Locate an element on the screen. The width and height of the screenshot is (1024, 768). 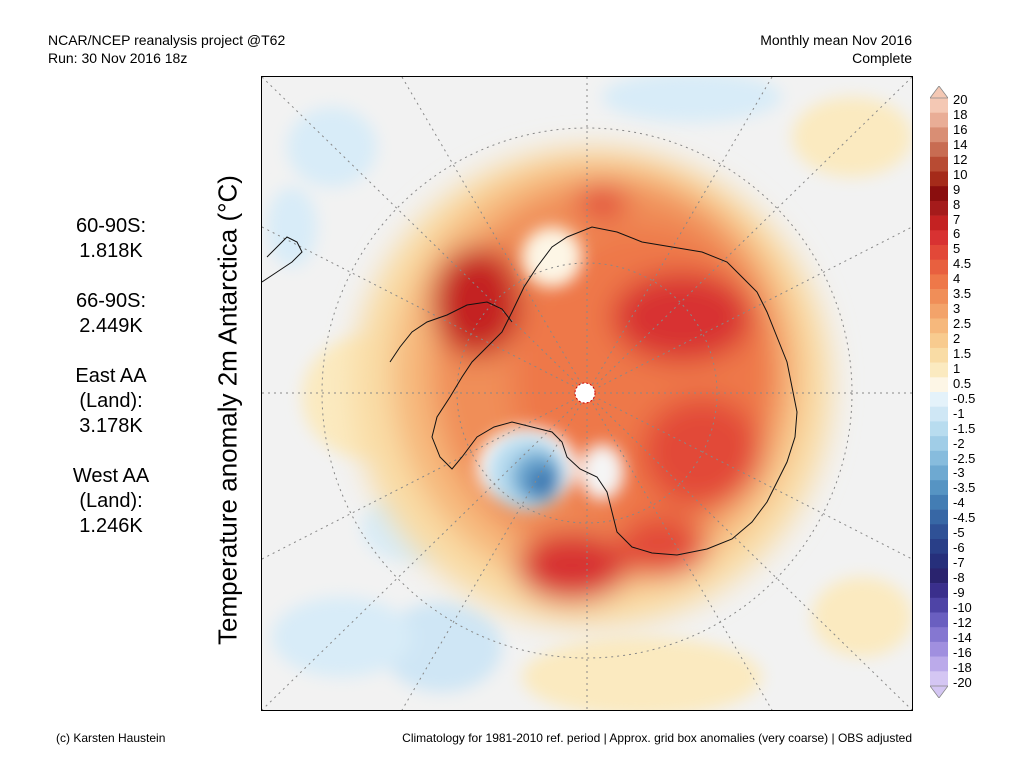
stat-region: 66-90S: is located at coordinates (111, 301).